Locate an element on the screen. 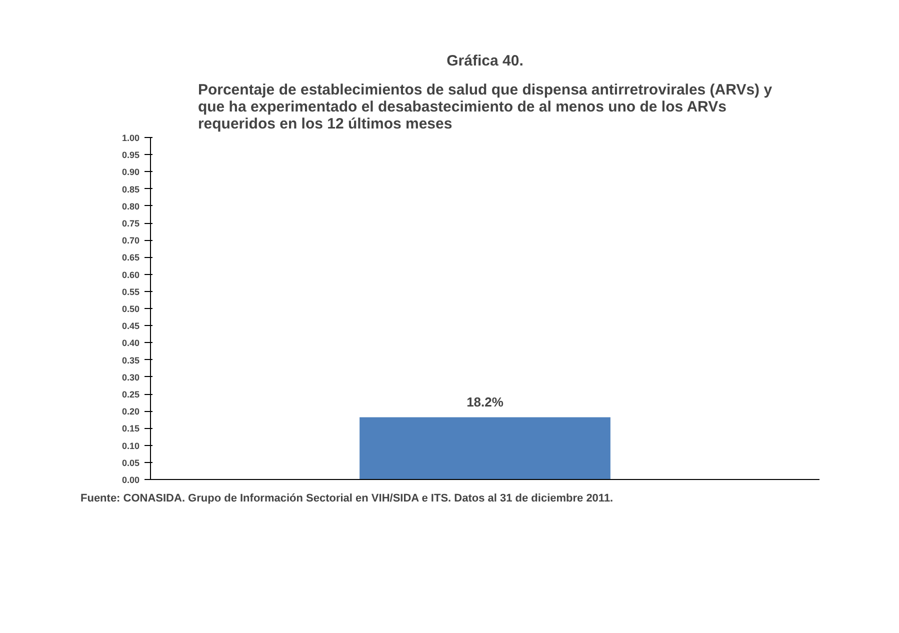  y-tick-label: 0.55 is located at coordinates (131, 291).